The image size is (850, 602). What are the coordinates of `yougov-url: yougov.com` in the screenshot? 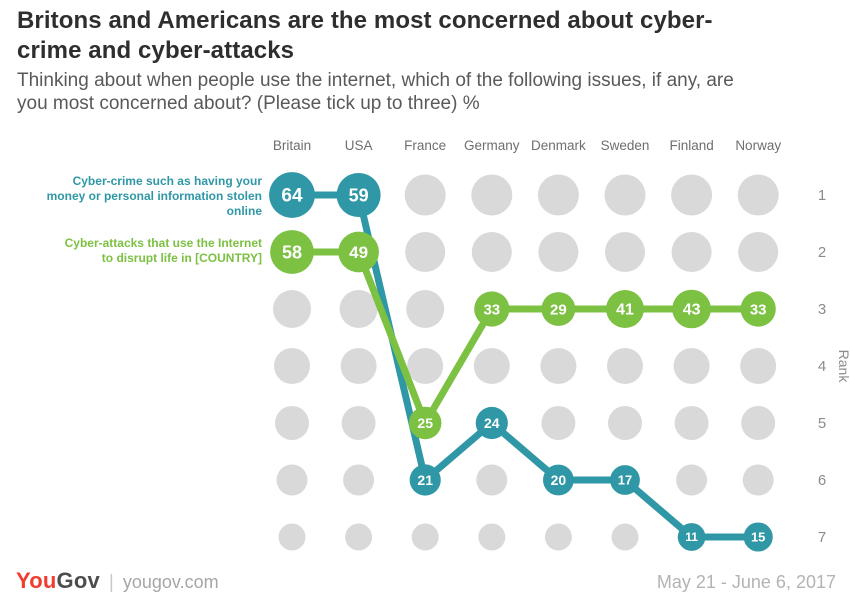 It's located at (170, 582).